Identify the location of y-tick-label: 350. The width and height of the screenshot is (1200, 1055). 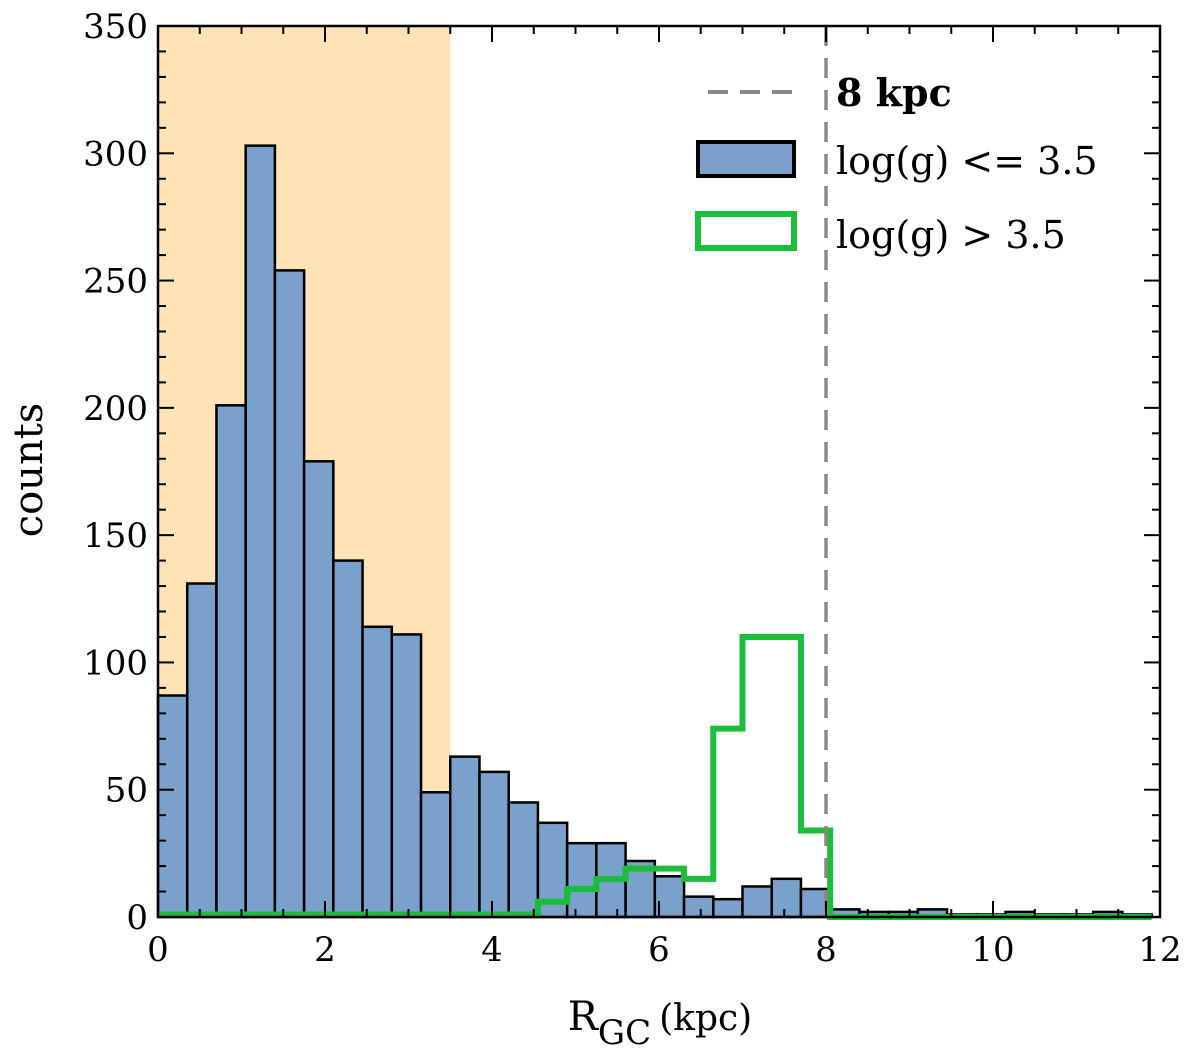
(115, 27).